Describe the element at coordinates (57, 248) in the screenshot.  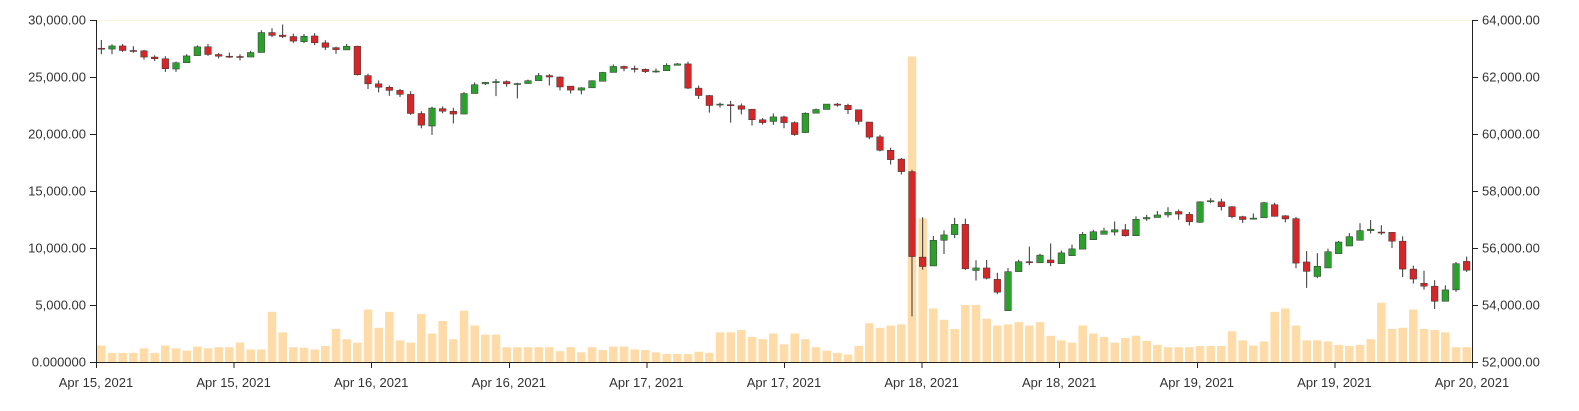
I see `left-axis-tick-label: 10,000.00` at that location.